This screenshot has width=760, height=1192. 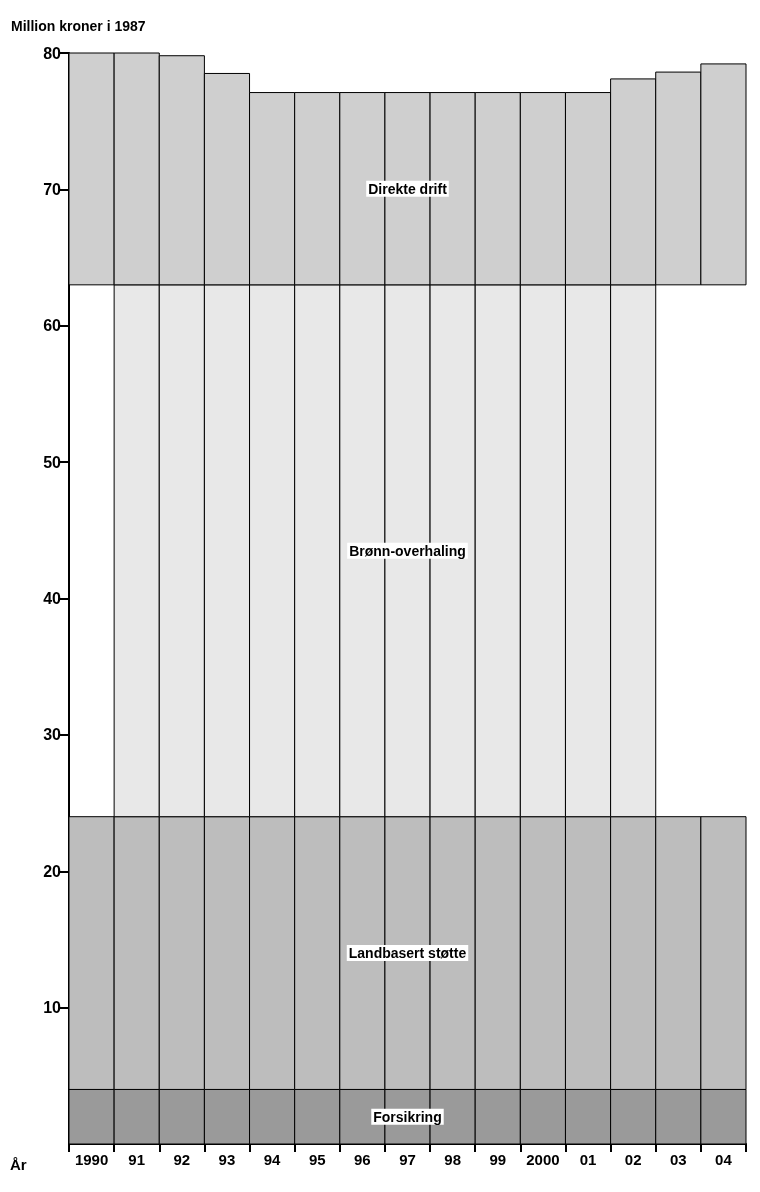 I want to click on series-label: Direkte drift, so click(x=408, y=188).